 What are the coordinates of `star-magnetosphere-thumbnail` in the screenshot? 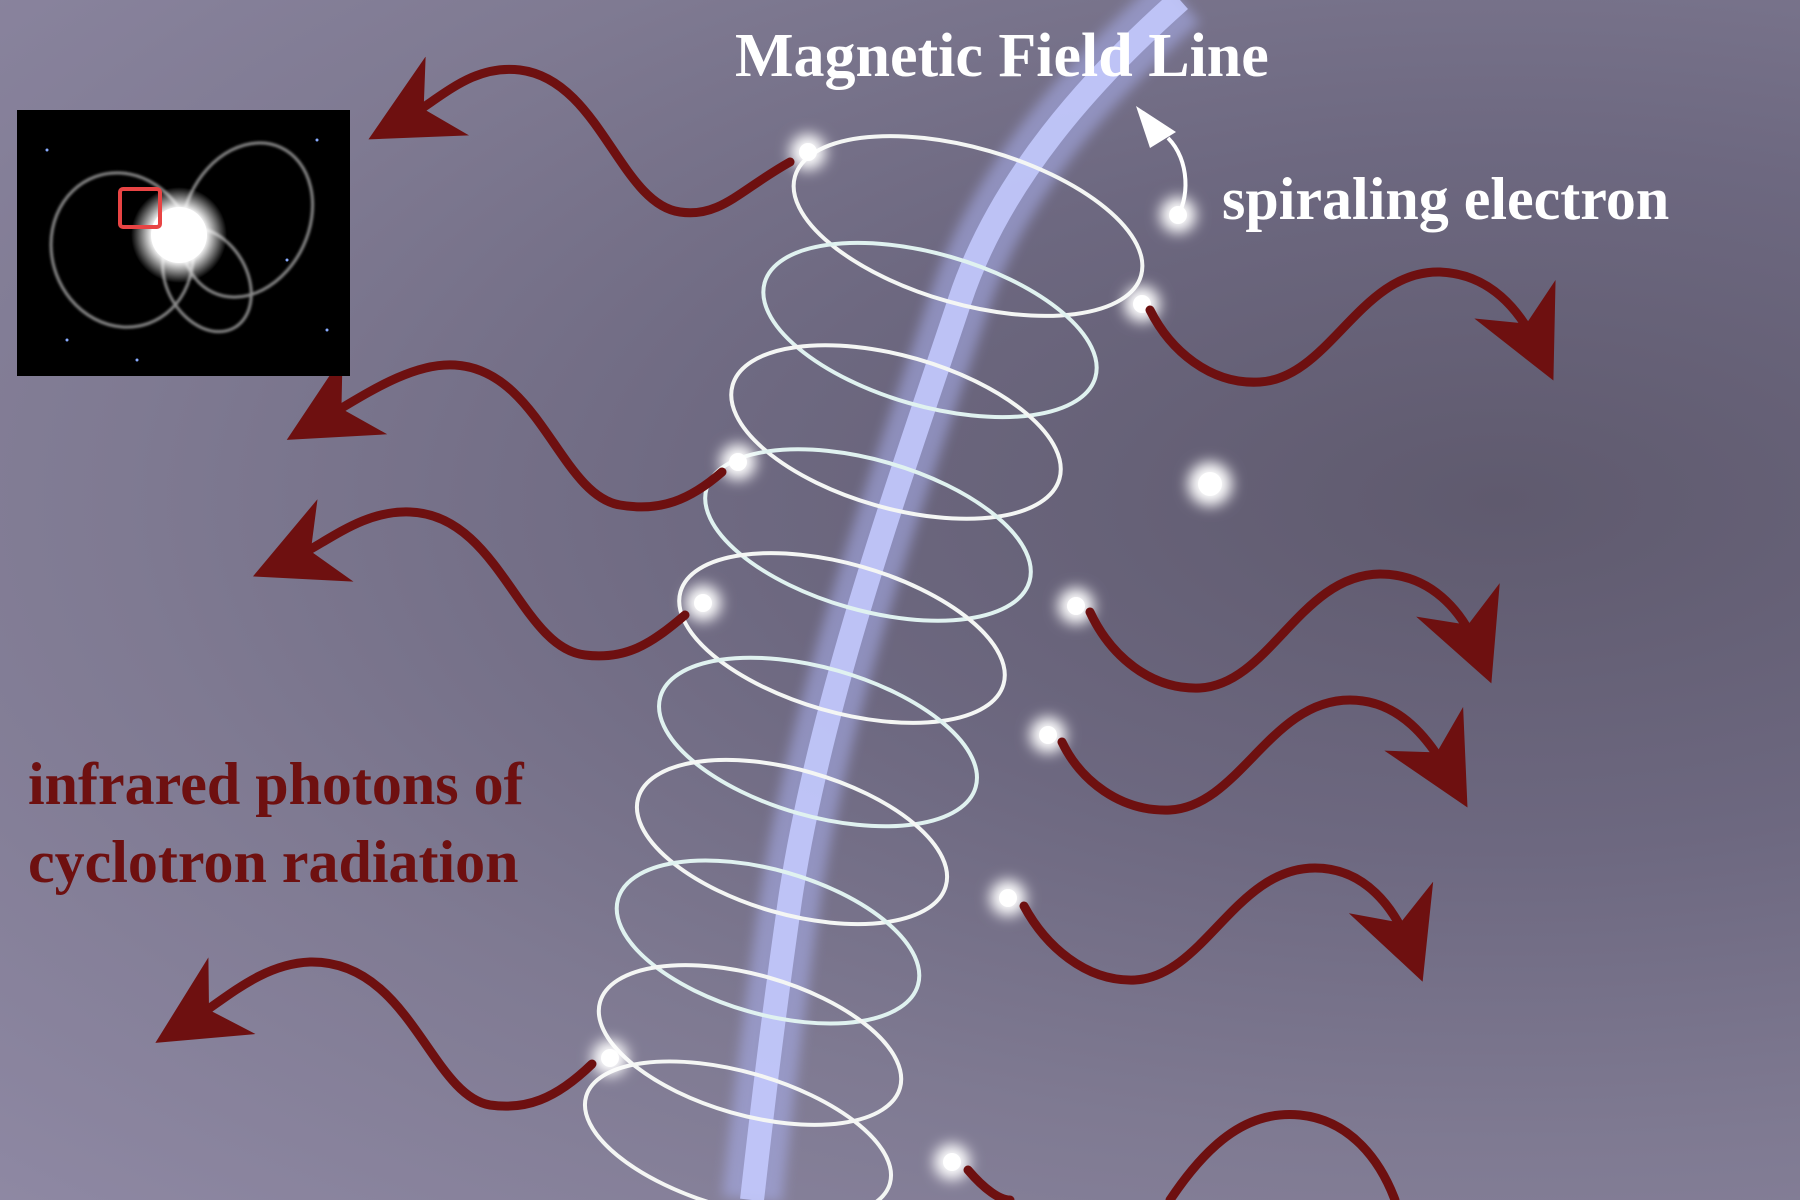 It's located at (183, 243).